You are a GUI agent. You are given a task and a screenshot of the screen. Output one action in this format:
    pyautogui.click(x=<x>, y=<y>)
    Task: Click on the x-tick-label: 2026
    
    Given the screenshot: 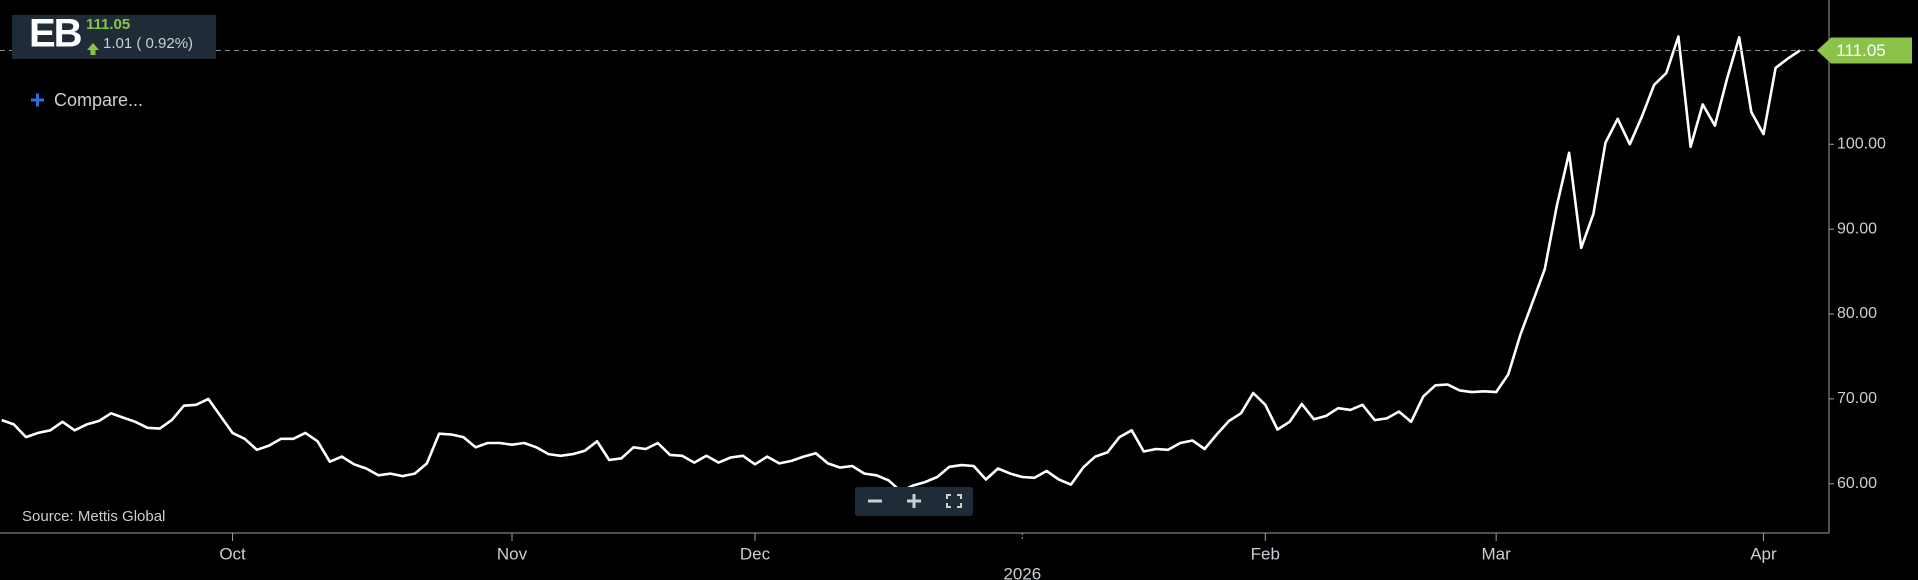 What is the action you would take?
    pyautogui.click(x=1022, y=572)
    